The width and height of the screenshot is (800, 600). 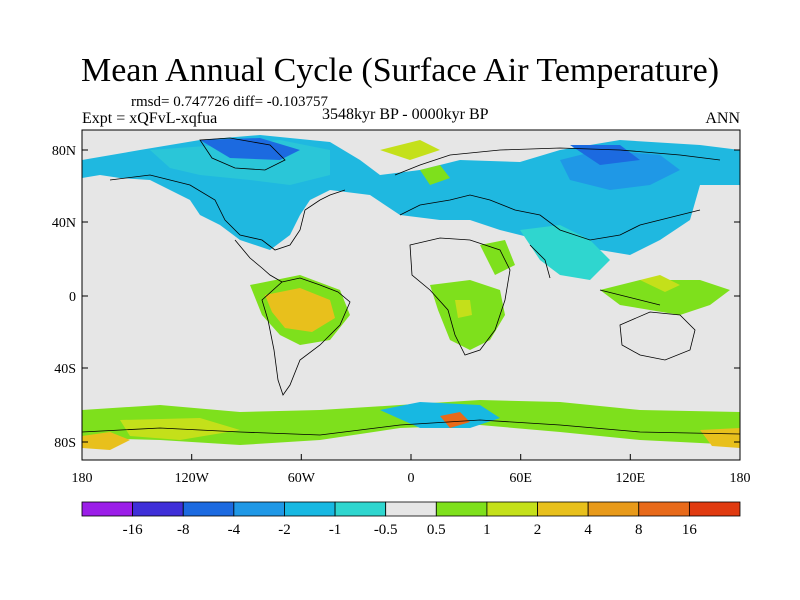 I want to click on antarctic-hot-spot, so click(x=455, y=420).